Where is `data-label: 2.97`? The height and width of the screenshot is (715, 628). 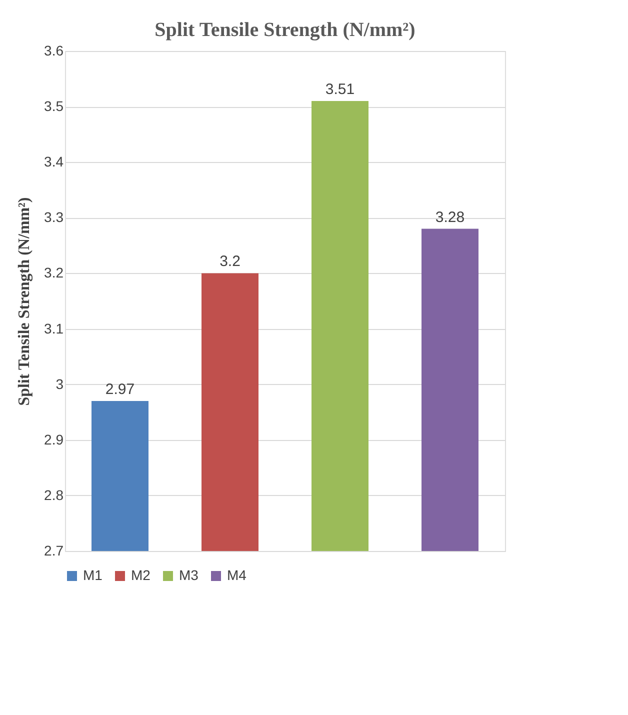 data-label: 2.97 is located at coordinates (120, 389).